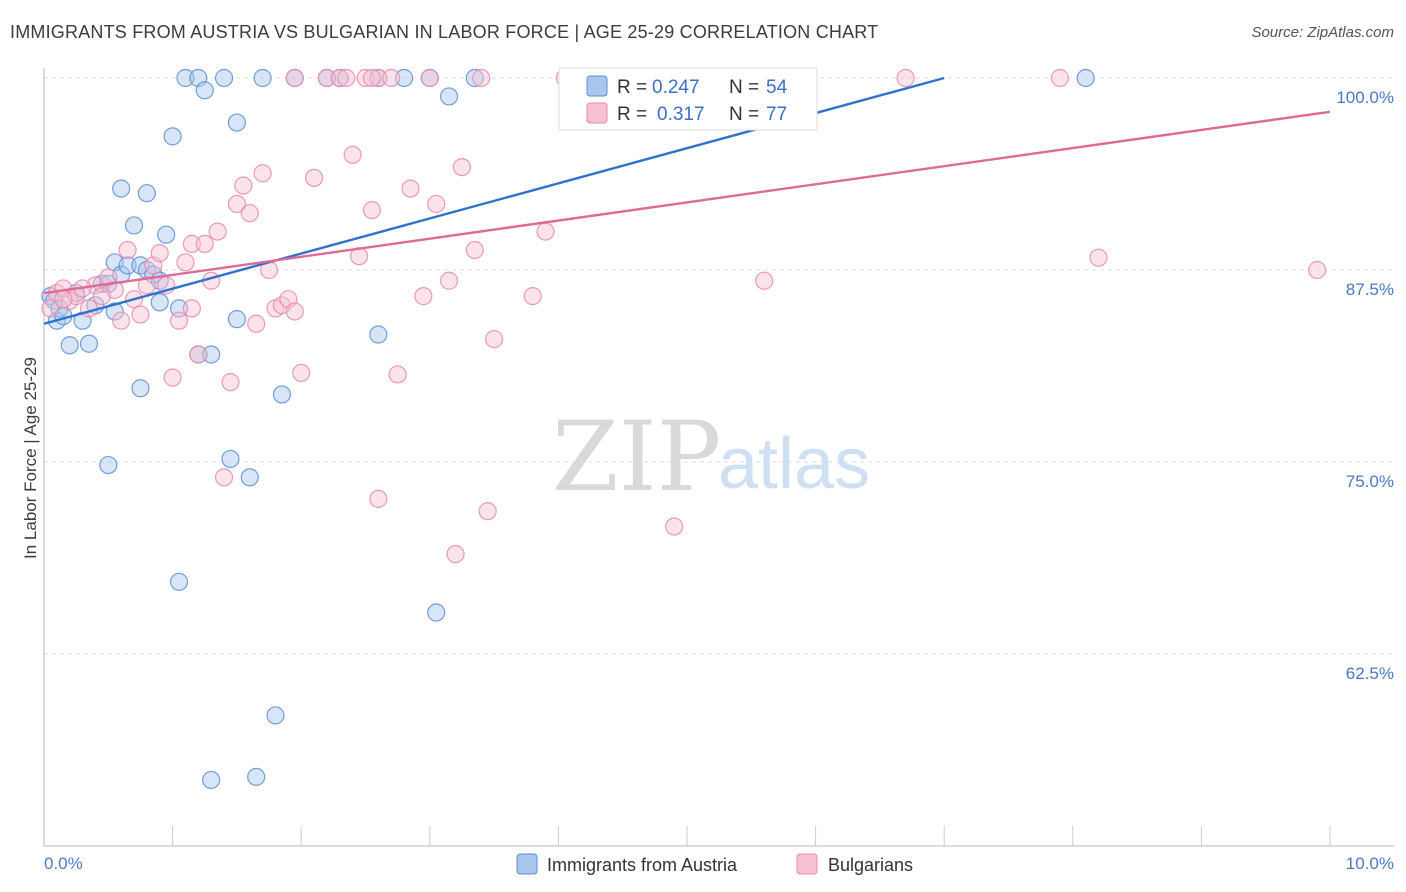  What do you see at coordinates (688, 99) in the screenshot?
I see `legend-box: R = 0.247 N = 54 R = 0.317 N = 77` at bounding box center [688, 99].